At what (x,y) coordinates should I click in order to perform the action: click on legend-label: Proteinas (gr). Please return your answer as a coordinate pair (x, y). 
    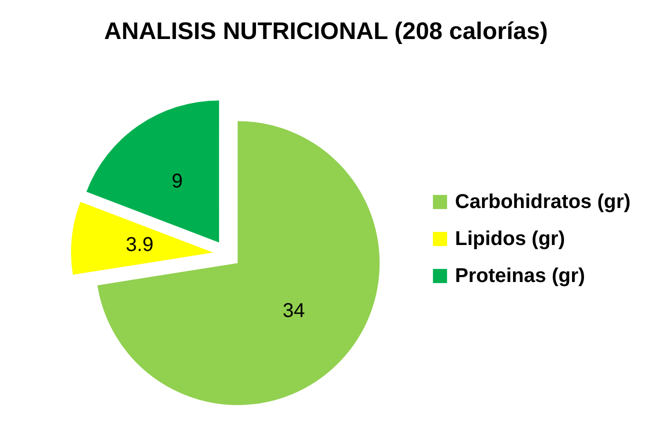
    Looking at the image, I should click on (520, 276).